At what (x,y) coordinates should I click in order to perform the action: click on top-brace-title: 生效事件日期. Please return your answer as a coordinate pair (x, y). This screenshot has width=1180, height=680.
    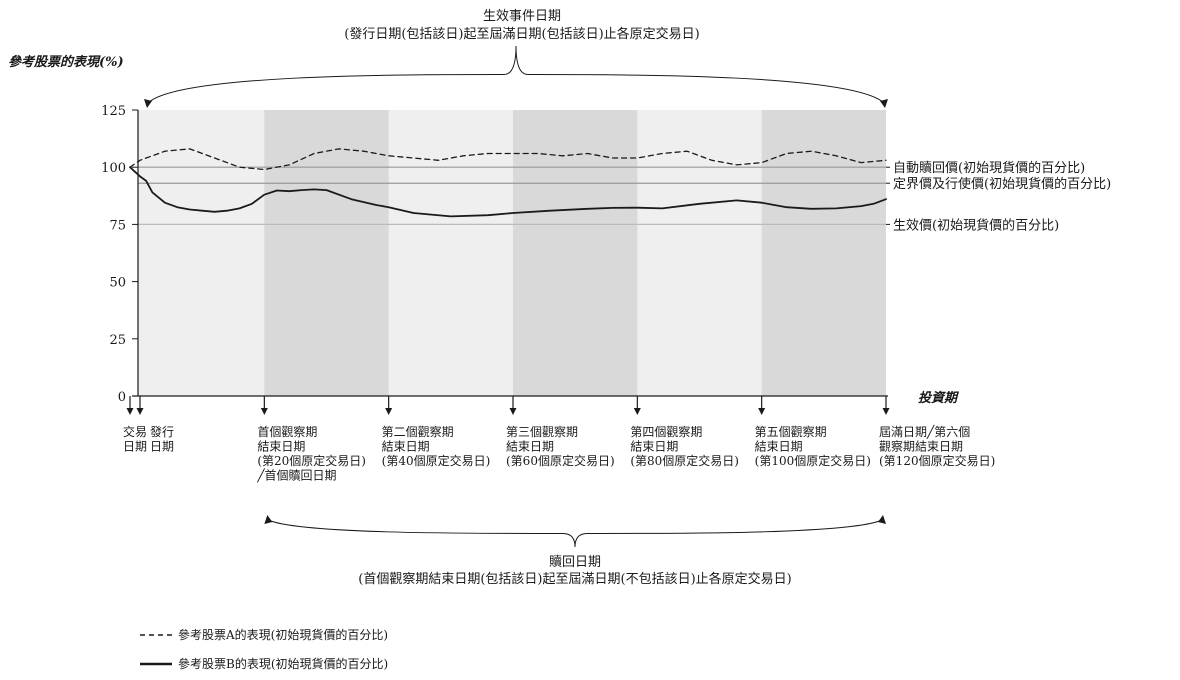
    Looking at the image, I should click on (522, 16).